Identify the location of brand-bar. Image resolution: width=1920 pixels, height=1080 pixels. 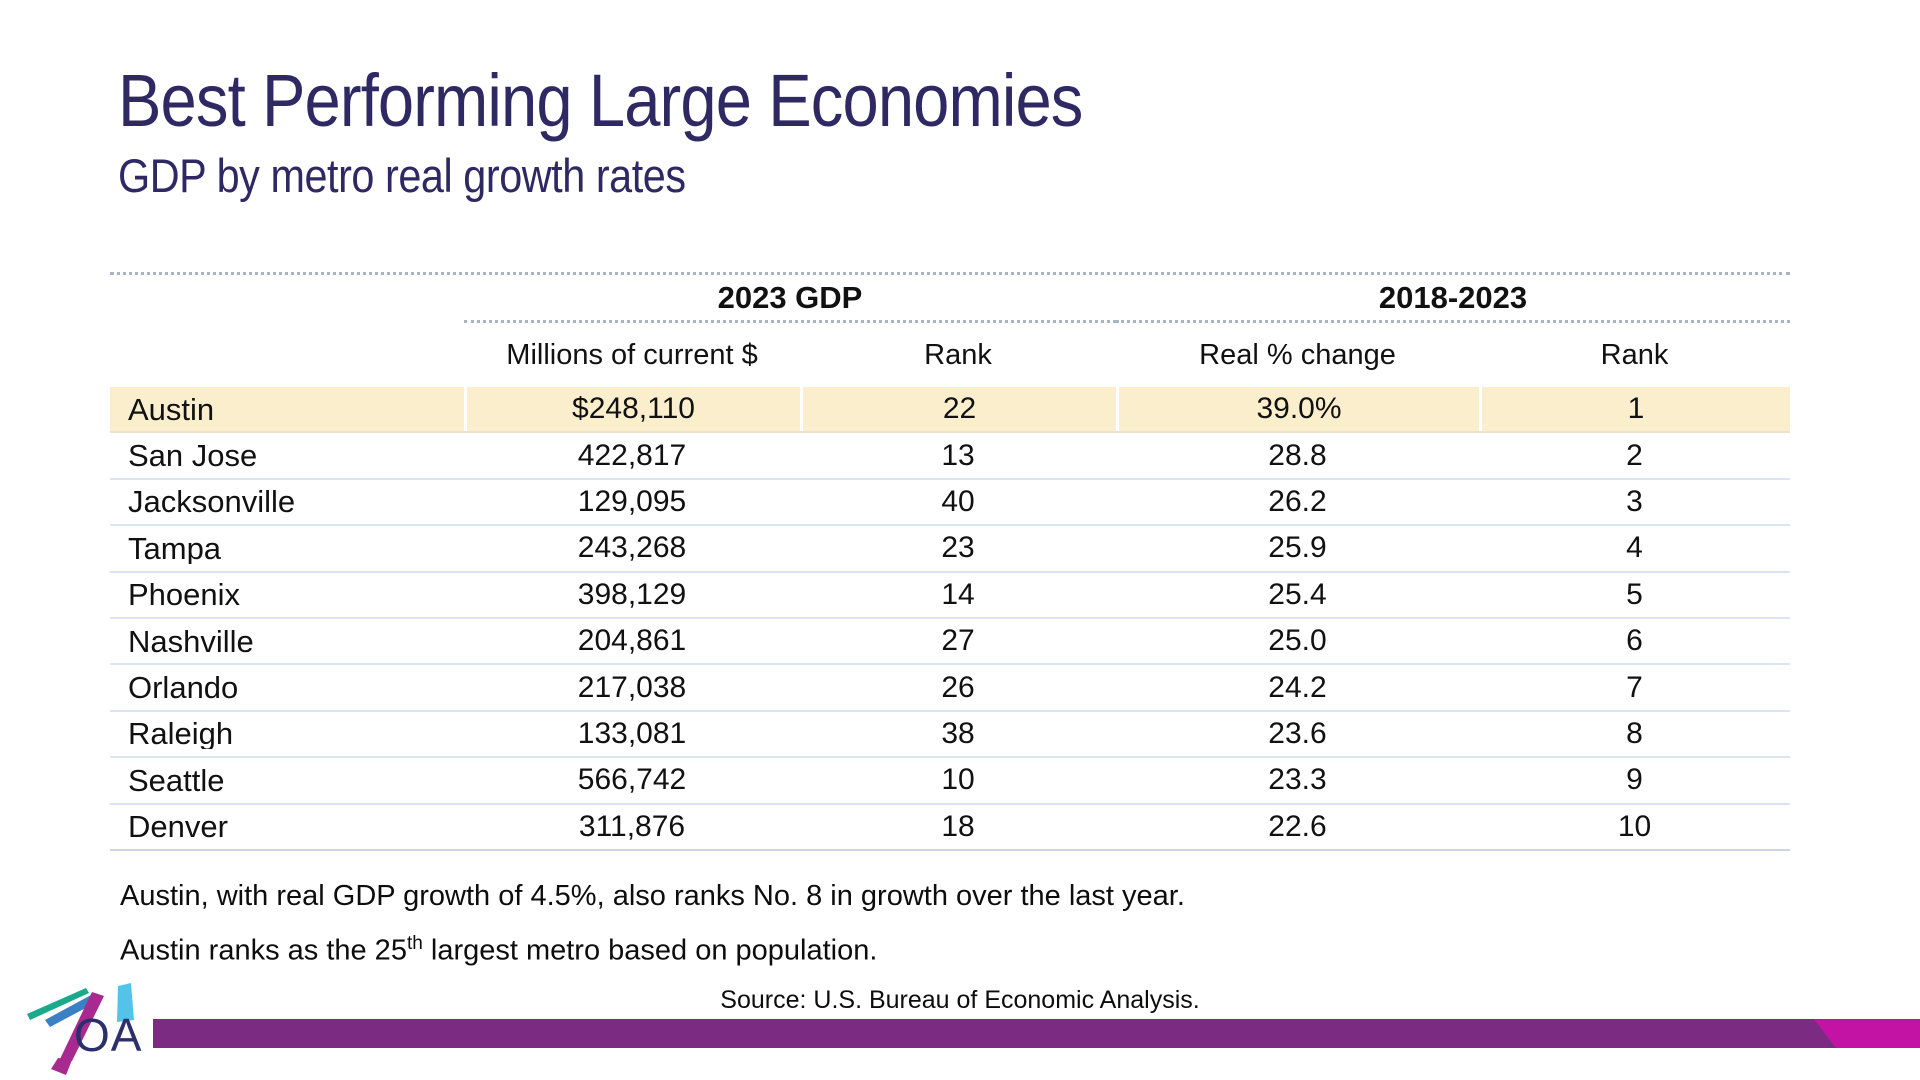
(1036, 1033).